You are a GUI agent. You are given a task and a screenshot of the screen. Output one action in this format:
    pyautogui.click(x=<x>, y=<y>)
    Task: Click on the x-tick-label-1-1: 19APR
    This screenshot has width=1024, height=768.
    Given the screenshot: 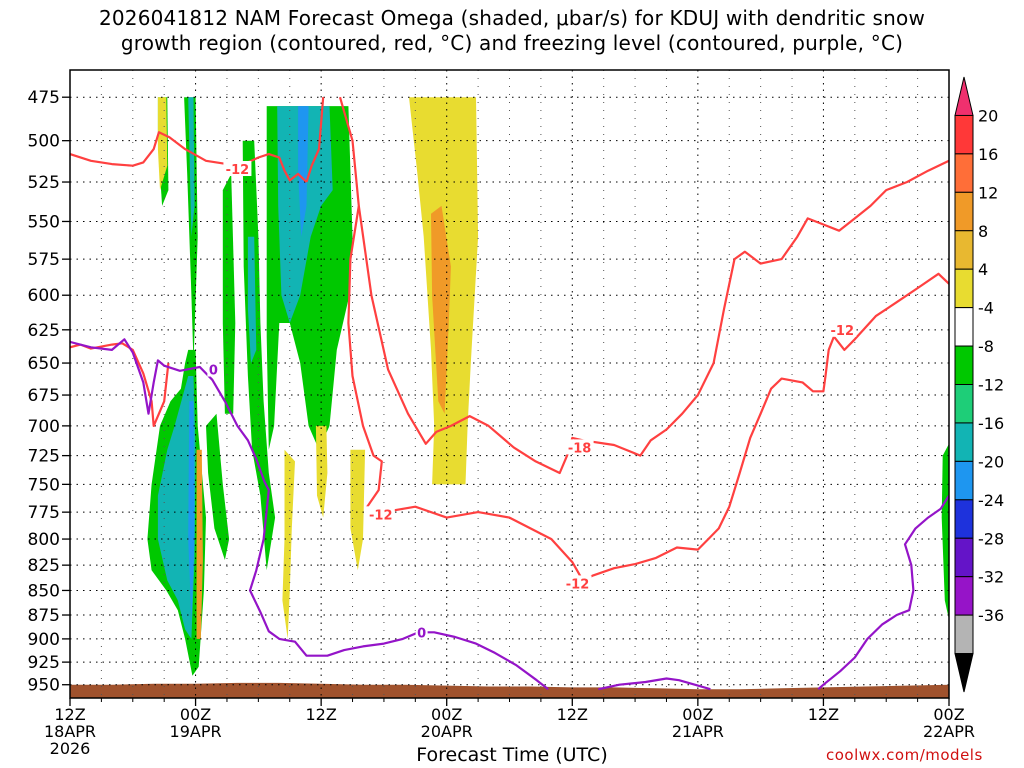 What is the action you would take?
    pyautogui.click(x=196, y=731)
    